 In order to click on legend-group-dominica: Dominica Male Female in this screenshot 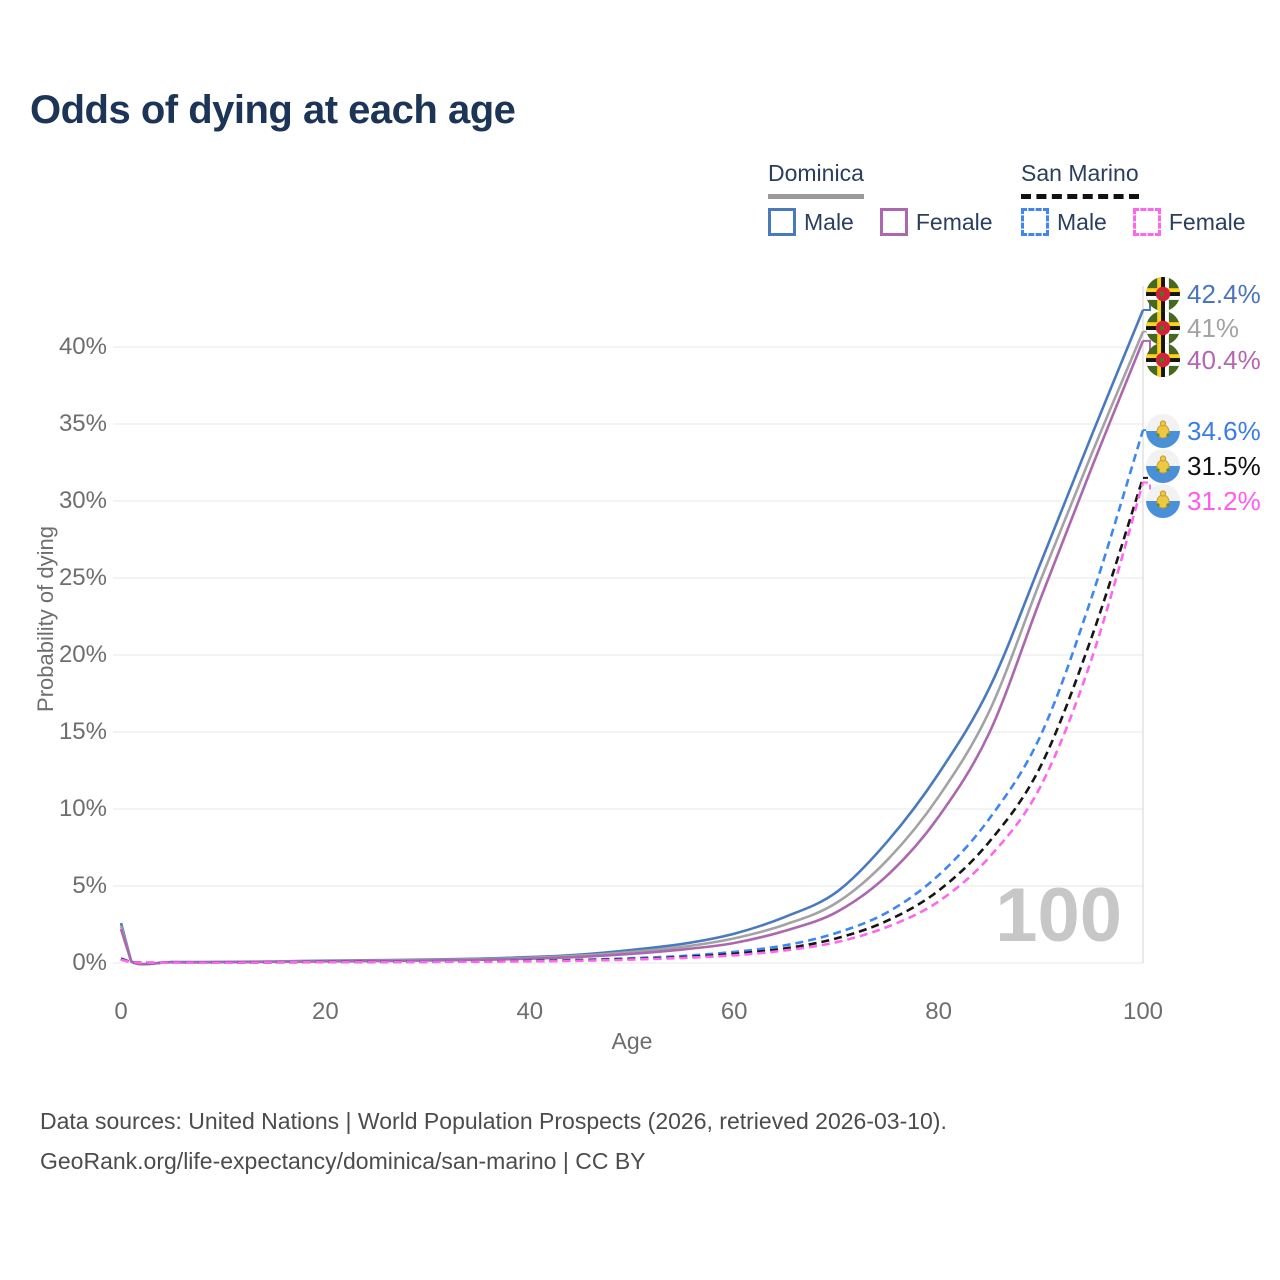, I will do `click(880, 198)`.